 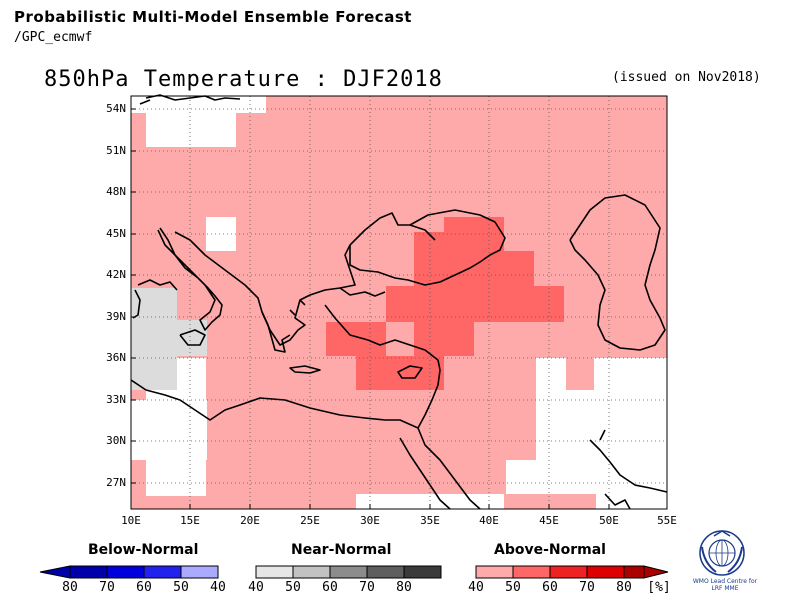 What do you see at coordinates (489, 520) in the screenshot?
I see `lon-label: 40E` at bounding box center [489, 520].